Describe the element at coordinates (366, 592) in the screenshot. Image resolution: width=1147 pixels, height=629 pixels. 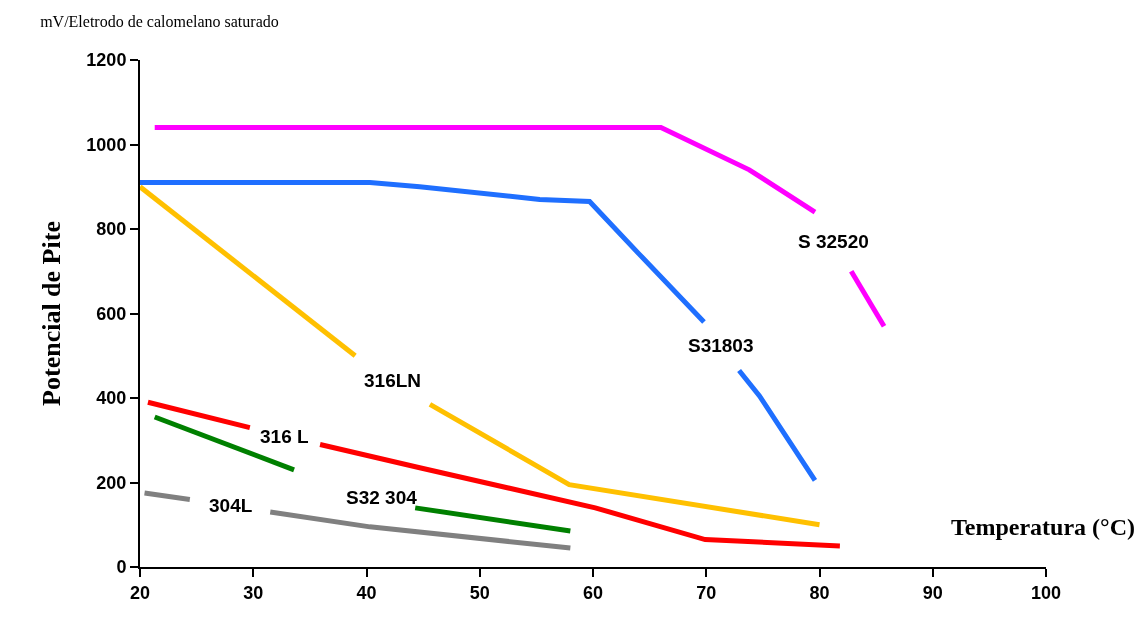
I see `x-tick-label: 40` at that location.